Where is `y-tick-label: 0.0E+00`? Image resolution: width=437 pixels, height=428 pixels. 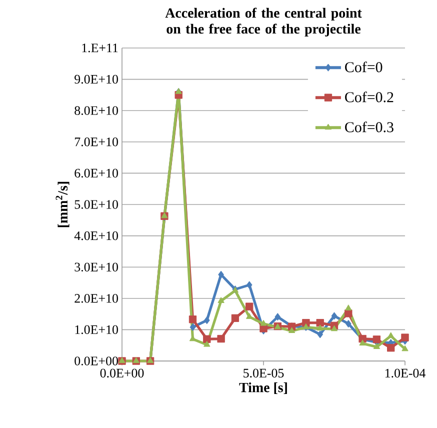 y-tick-label: 0.0E+00 is located at coordinates (96, 361).